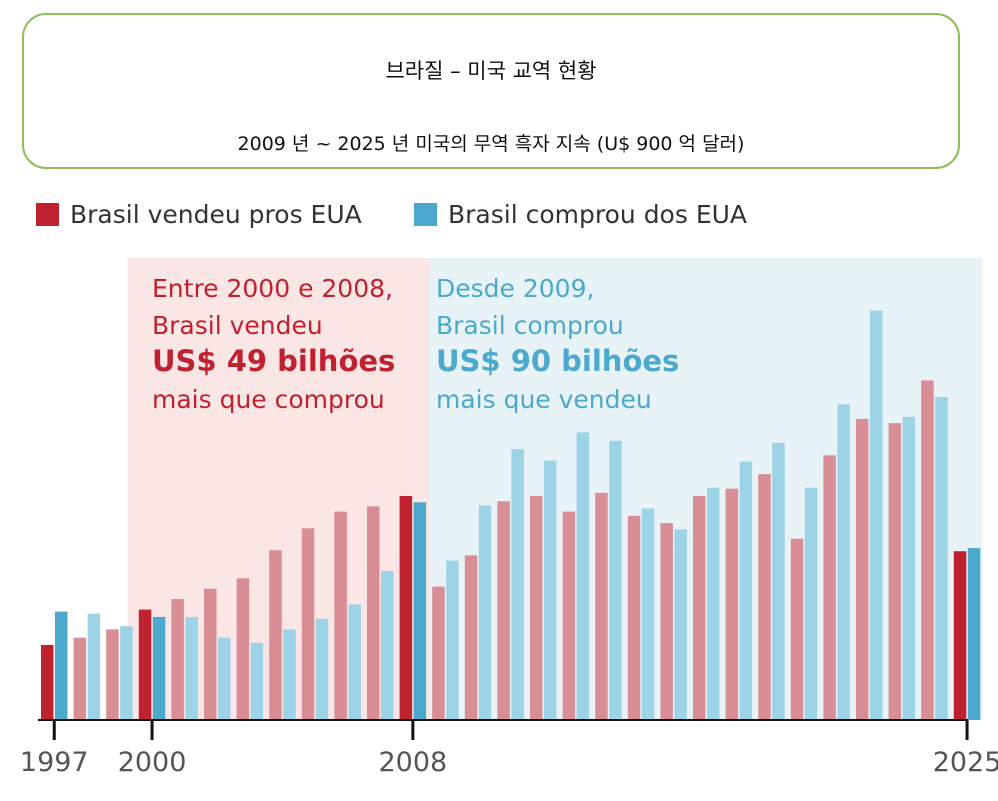 The width and height of the screenshot is (998, 801). What do you see at coordinates (530, 325) in the screenshot?
I see `annotation-2-line-2: Brasil comprou` at bounding box center [530, 325].